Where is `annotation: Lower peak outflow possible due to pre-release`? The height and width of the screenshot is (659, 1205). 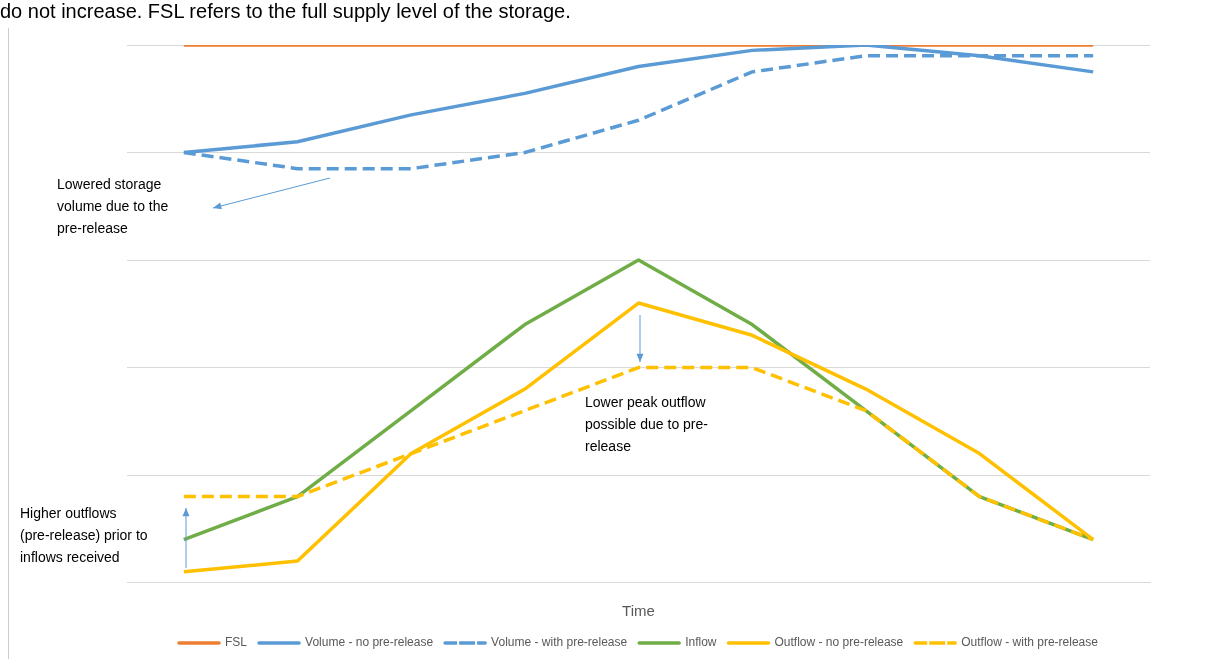 annotation: Lower peak outflow possible due to pre-release is located at coordinates (647, 423).